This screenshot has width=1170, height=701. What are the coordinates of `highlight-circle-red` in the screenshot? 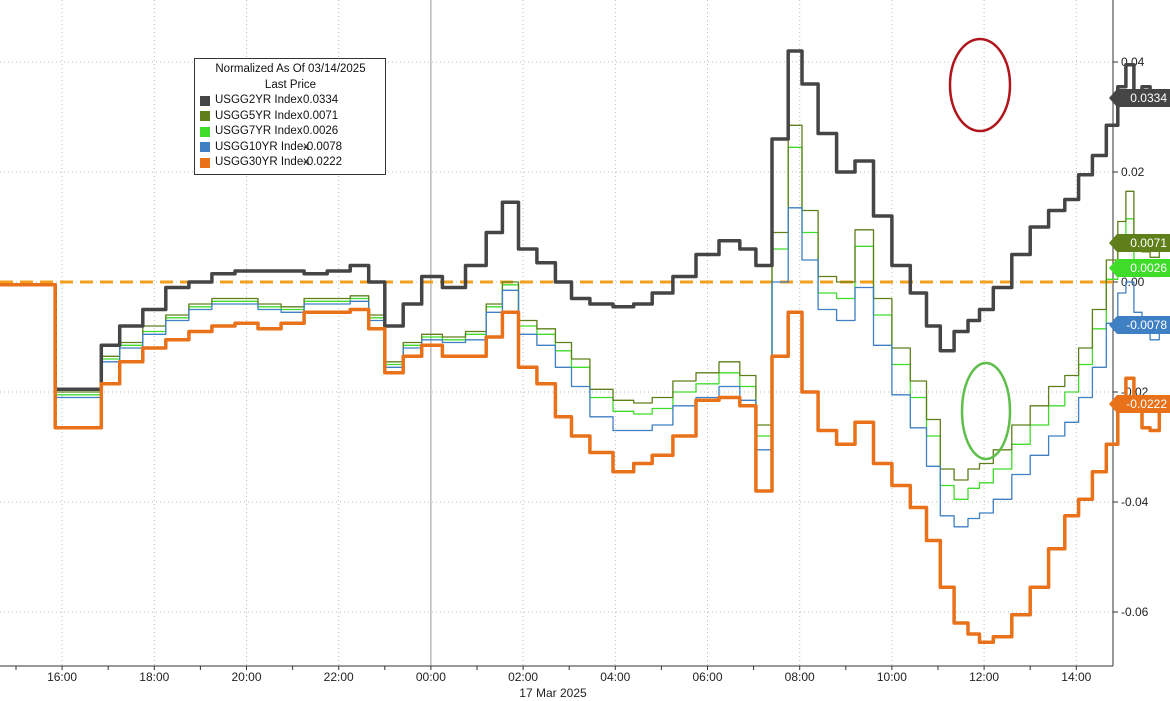 It's located at (980, 85).